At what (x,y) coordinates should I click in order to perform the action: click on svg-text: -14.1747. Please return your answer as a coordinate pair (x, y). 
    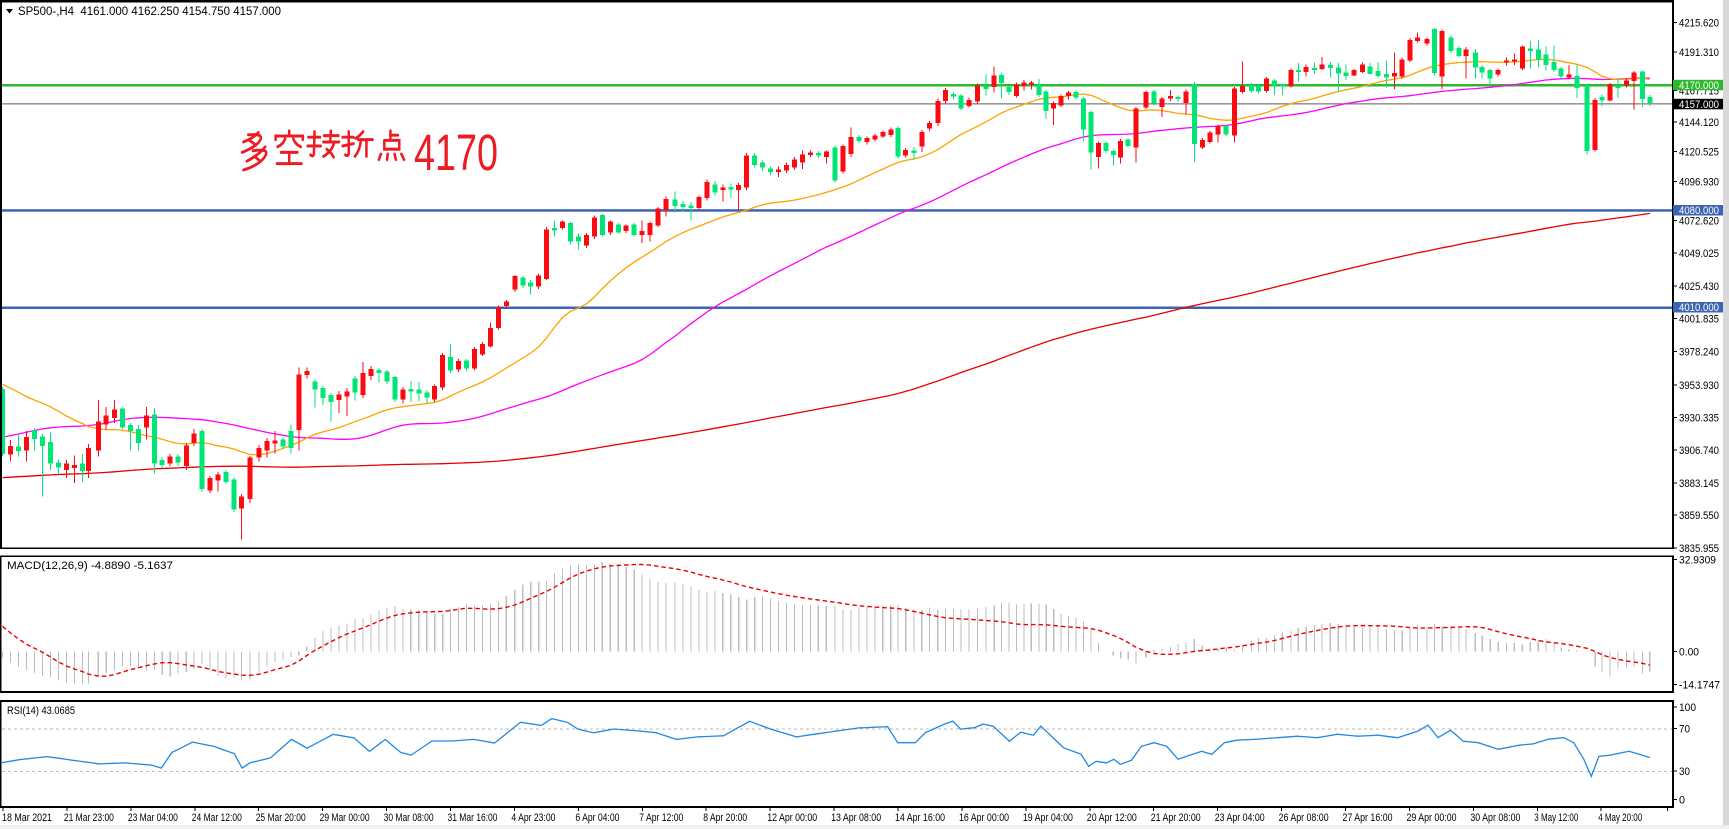
    Looking at the image, I should click on (1699, 686).